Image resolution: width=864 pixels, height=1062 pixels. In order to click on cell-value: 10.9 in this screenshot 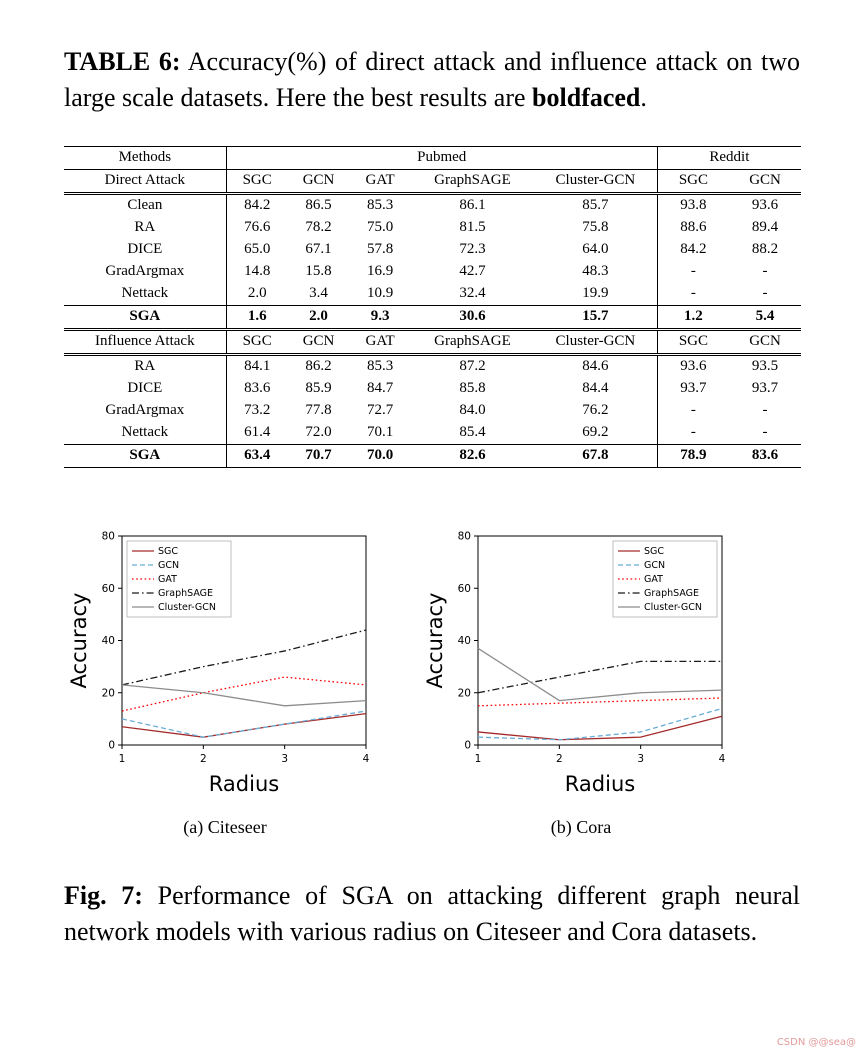, I will do `click(380, 293)`.